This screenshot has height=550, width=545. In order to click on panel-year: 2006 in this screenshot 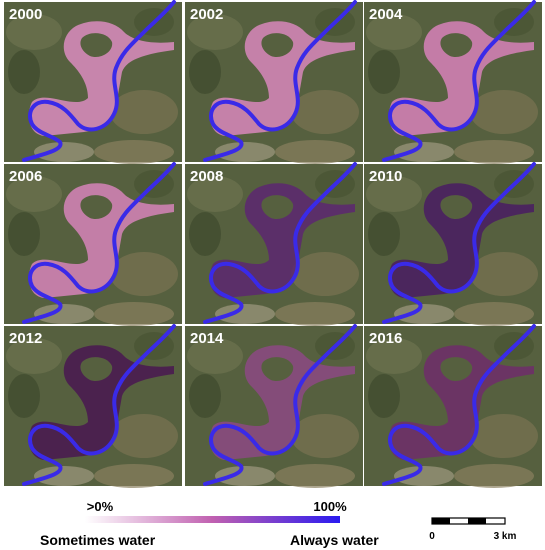, I will do `click(25, 176)`.